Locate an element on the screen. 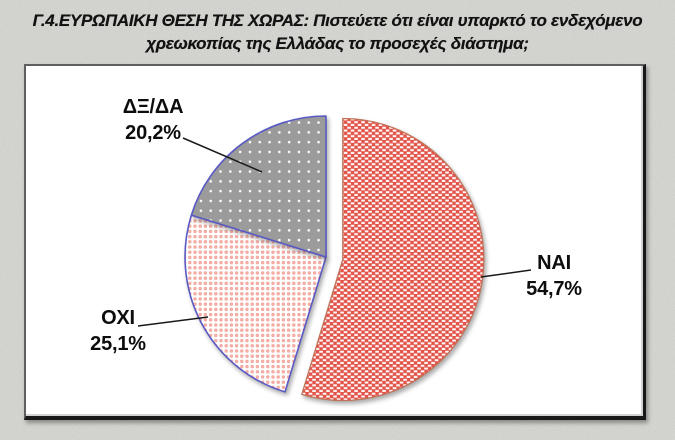 Image resolution: width=675 pixels, height=440 pixels. slice-name-dxda: ΔΞ/ΔΑ is located at coordinates (153, 107).